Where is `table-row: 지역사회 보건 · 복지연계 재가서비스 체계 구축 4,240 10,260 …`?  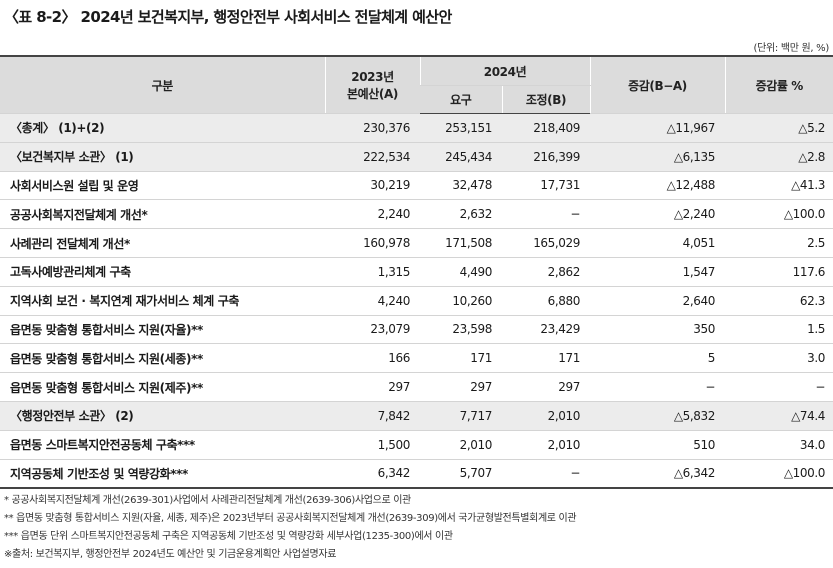 table-row: 지역사회 보건 · 복지연계 재가서비스 체계 구축 4,240 10,260 … is located at coordinates (416, 301).